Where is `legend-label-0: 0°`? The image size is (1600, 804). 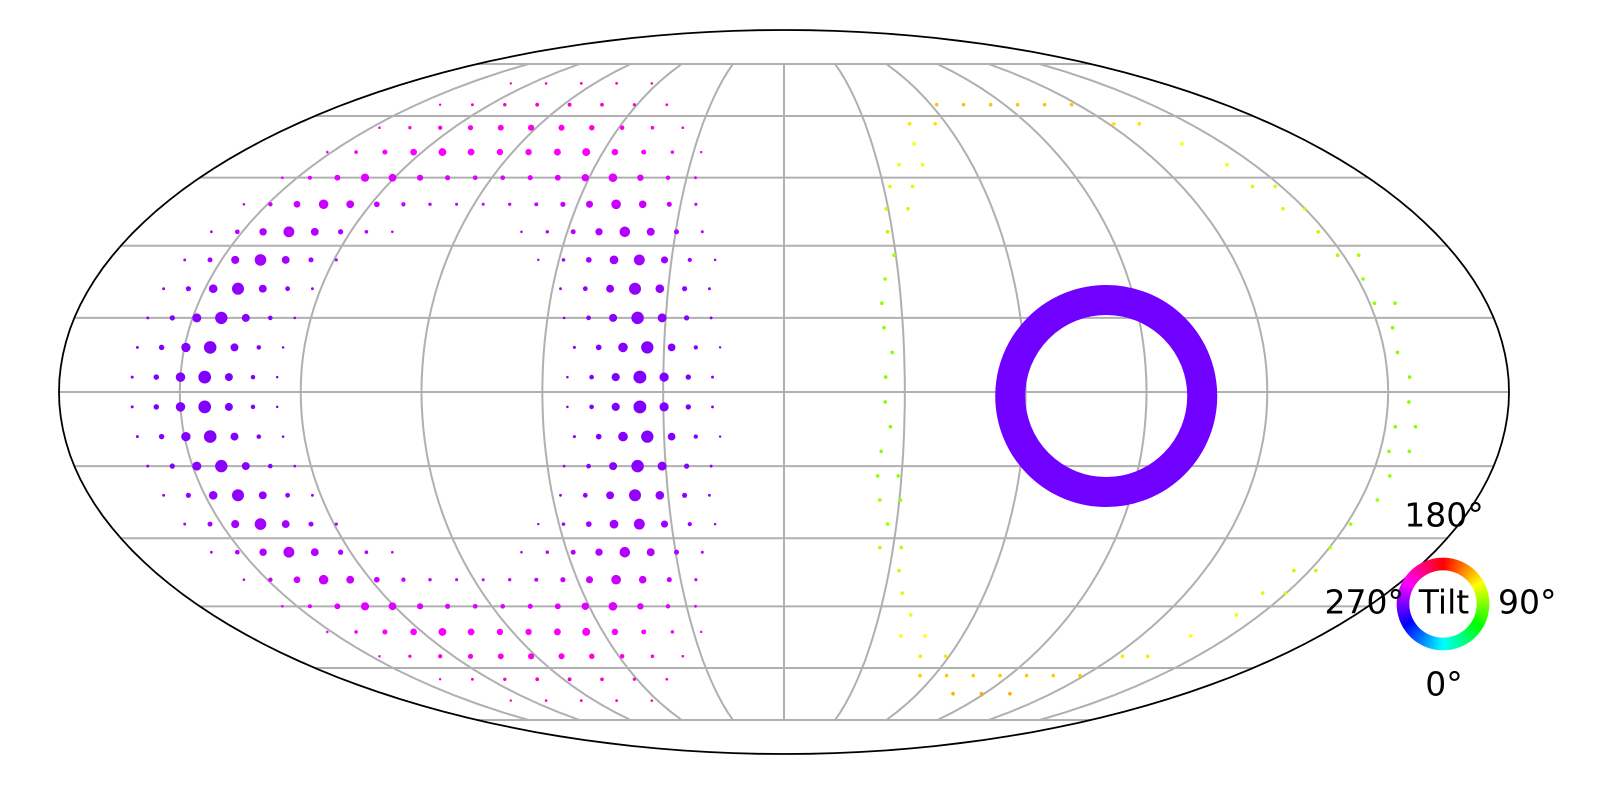 legend-label-0: 0° is located at coordinates (1444, 684).